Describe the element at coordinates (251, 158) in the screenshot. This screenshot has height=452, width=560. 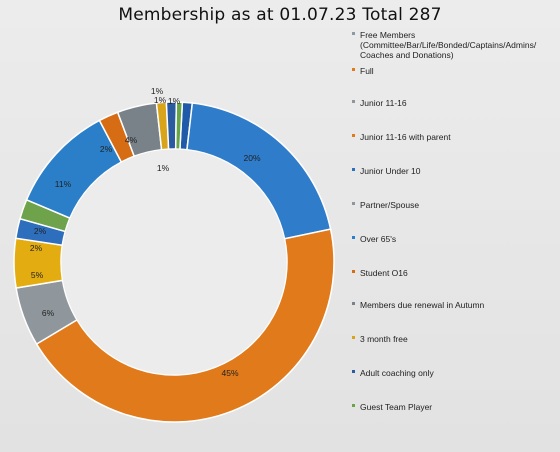
I see `data-label: 20%` at that location.